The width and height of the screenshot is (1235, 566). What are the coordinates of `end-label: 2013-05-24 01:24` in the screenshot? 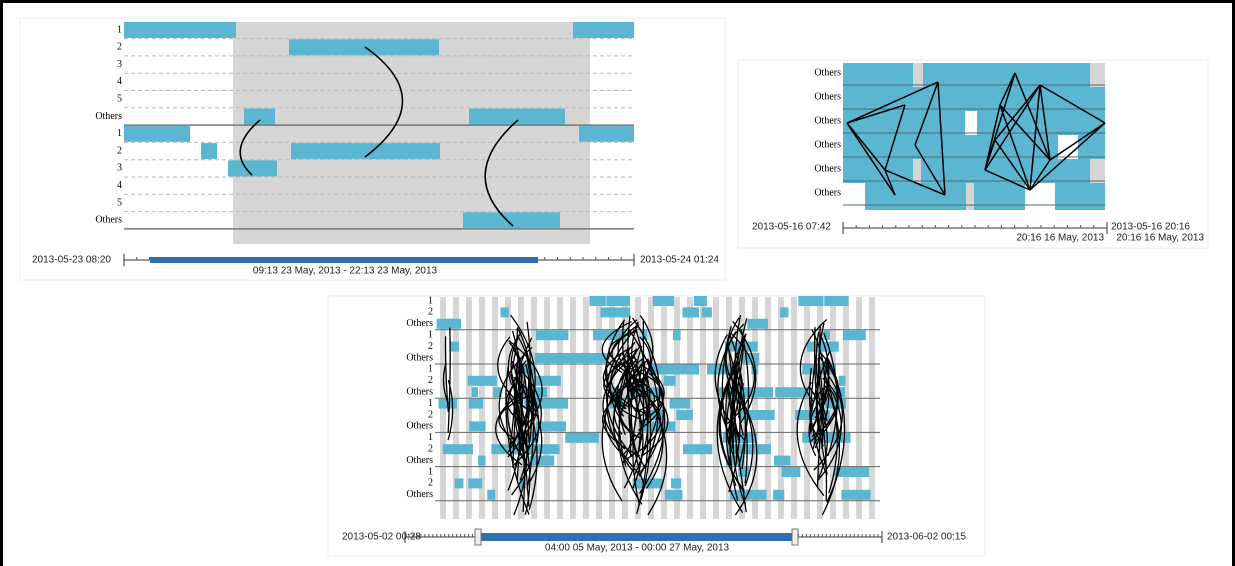 It's located at (679, 260).